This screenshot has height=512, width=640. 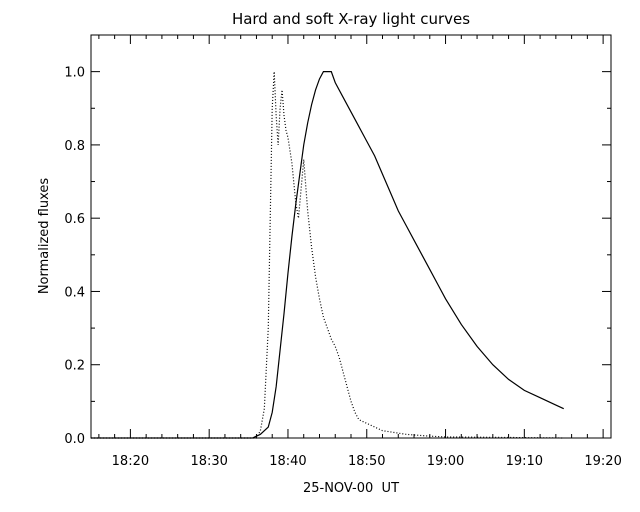 What do you see at coordinates (74, 439) in the screenshot?
I see `y-tick-label: 0.0` at bounding box center [74, 439].